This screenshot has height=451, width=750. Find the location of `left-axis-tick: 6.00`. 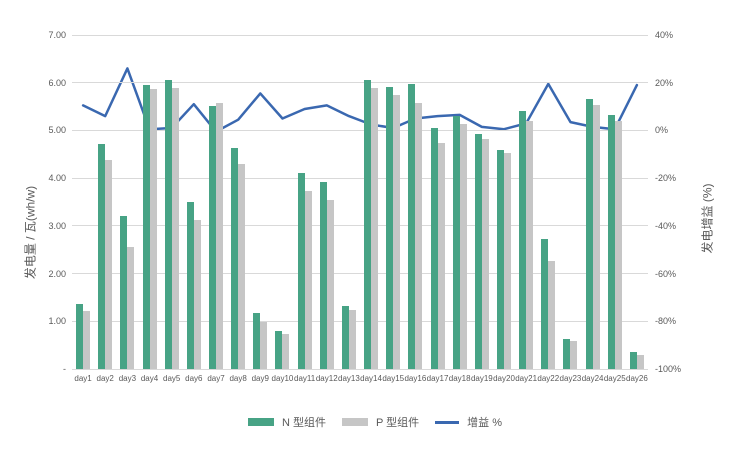

left-axis-tick: 6.00 is located at coordinates (57, 82).